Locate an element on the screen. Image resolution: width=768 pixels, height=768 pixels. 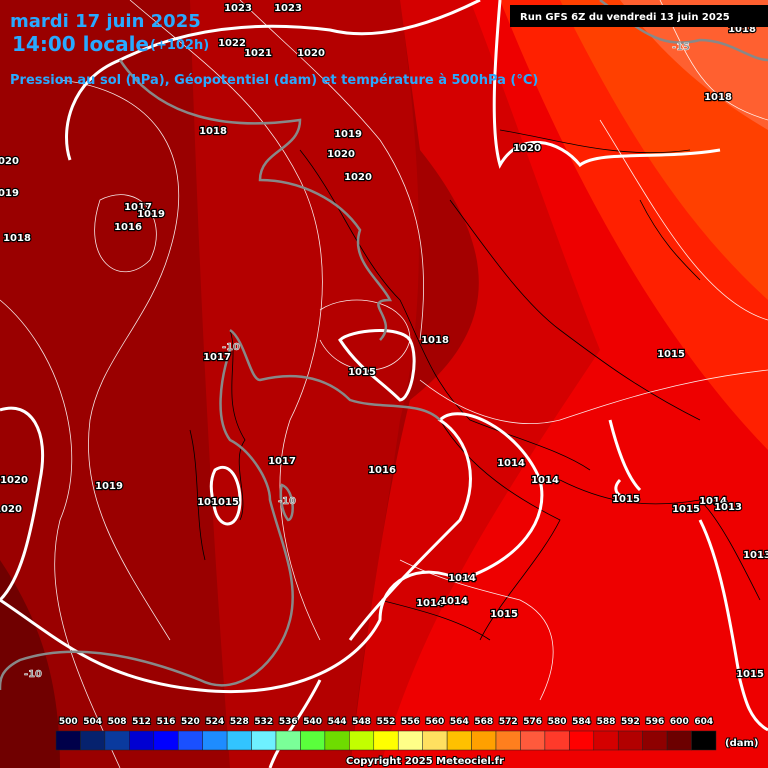
legend-label: 580 is located at coordinates (557, 722).